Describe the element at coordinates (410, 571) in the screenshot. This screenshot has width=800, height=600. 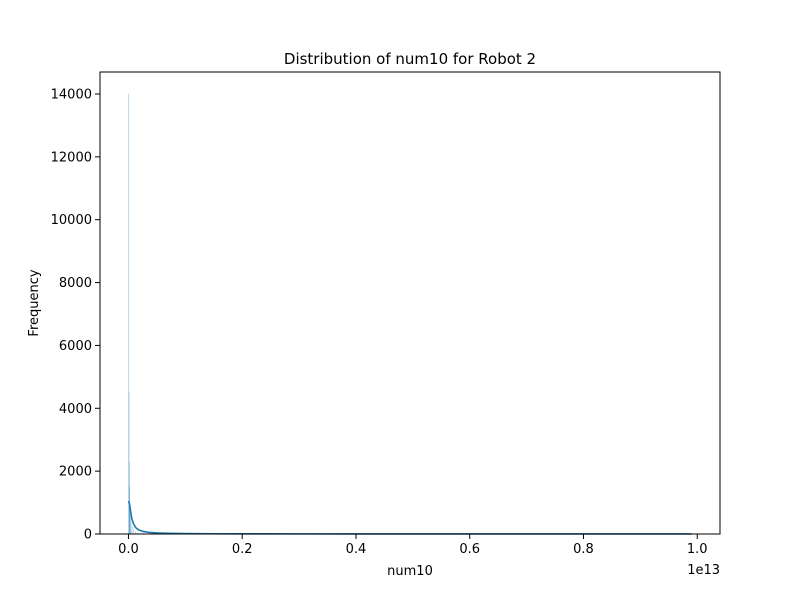
I see `x-axis-label: num10` at that location.